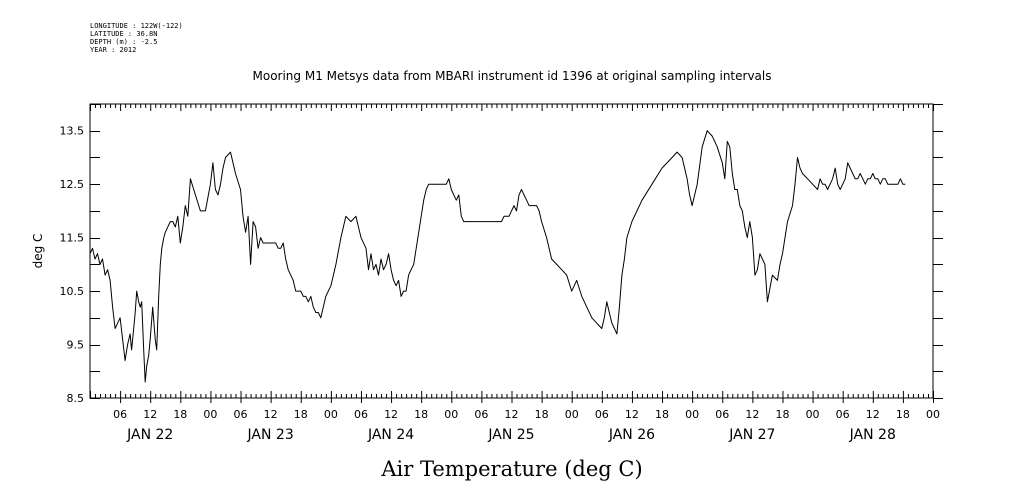  What do you see at coordinates (72, 265) in the screenshot?
I see `y-tick-labels: 8.5 9.5 10.5 11.5 12.5 13.5` at bounding box center [72, 265].